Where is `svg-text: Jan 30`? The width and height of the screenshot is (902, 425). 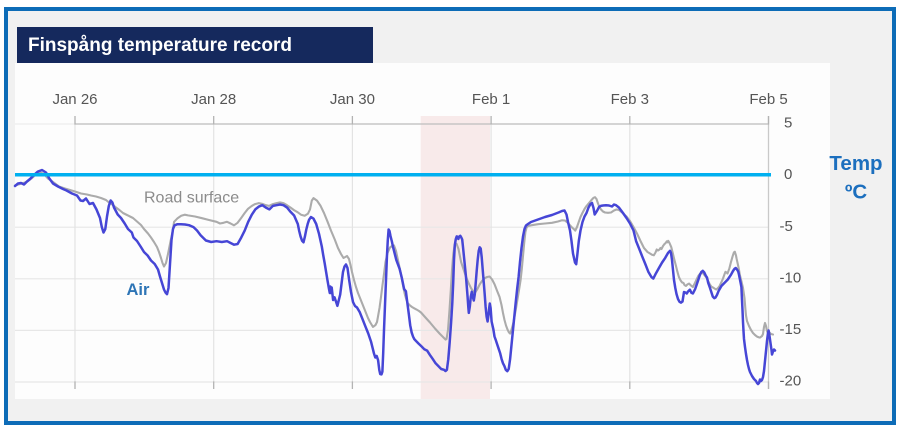
svg-text: Jan 30 is located at coordinates (352, 99).